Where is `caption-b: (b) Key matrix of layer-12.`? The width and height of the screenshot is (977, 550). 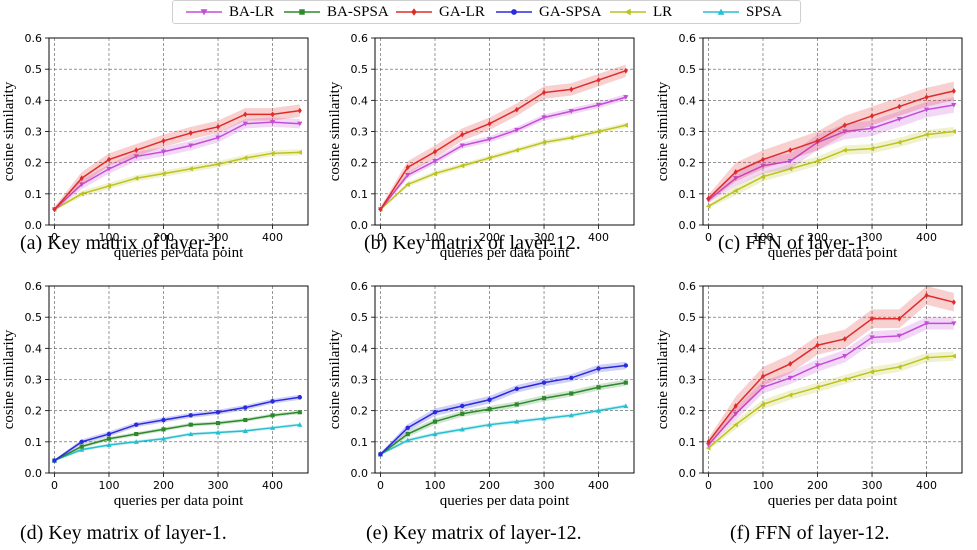 caption-b: (b) Key matrix of layer-12. is located at coordinates (472, 243).